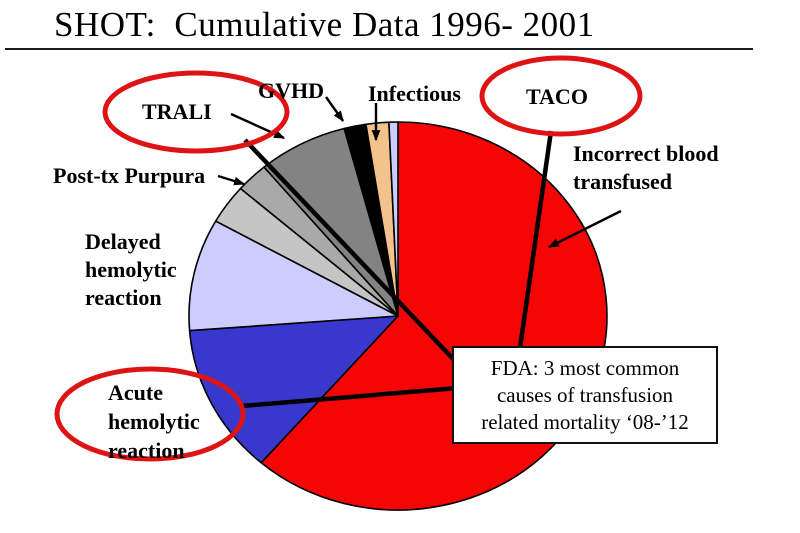 The height and width of the screenshot is (533, 800). What do you see at coordinates (646, 168) in the screenshot?
I see `label-incorrect-blood-transfused: Incorrect blood transfused` at bounding box center [646, 168].